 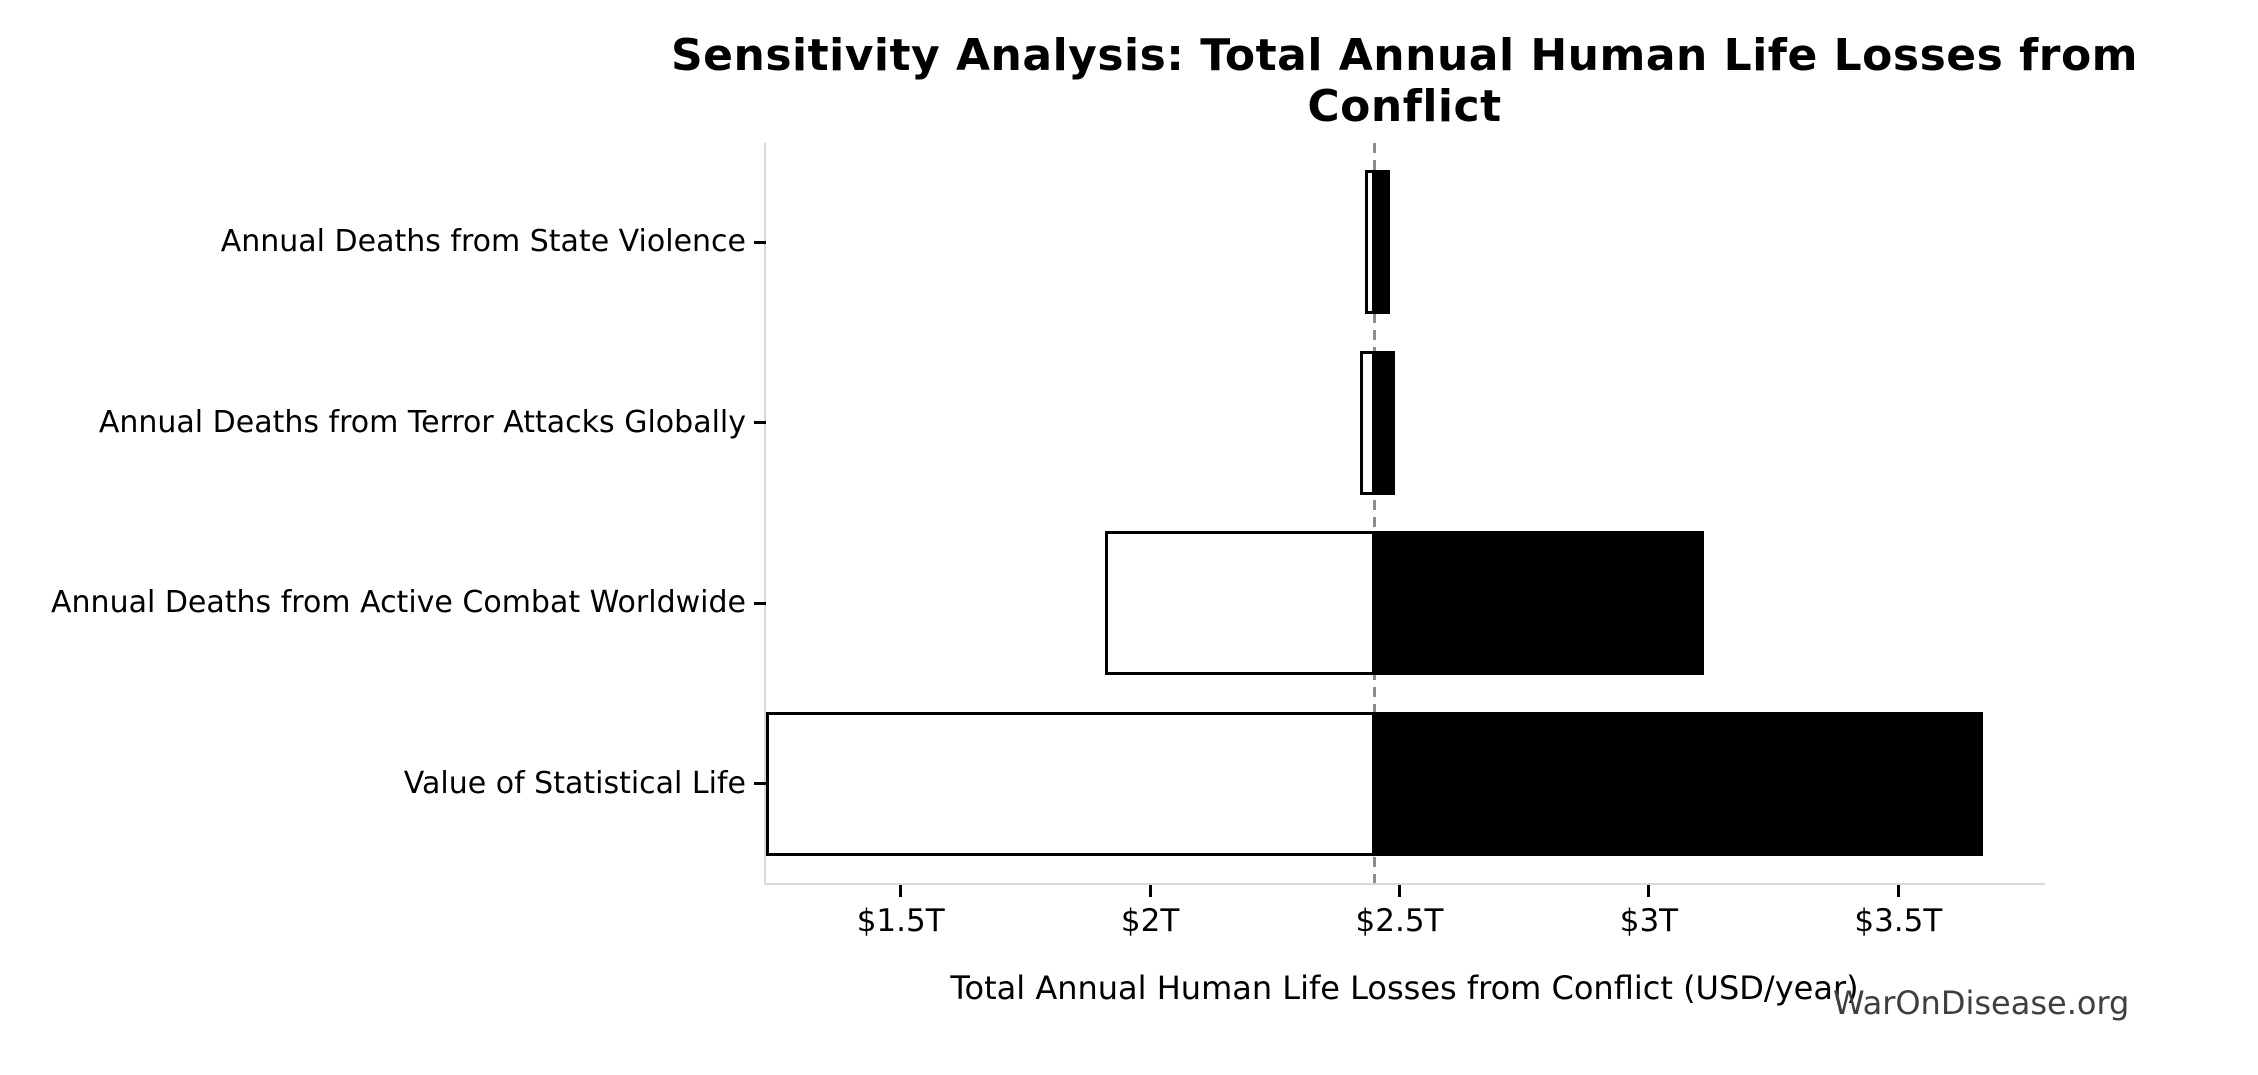 I want to click on x-tick-label: $2T, so click(x=1150, y=921).